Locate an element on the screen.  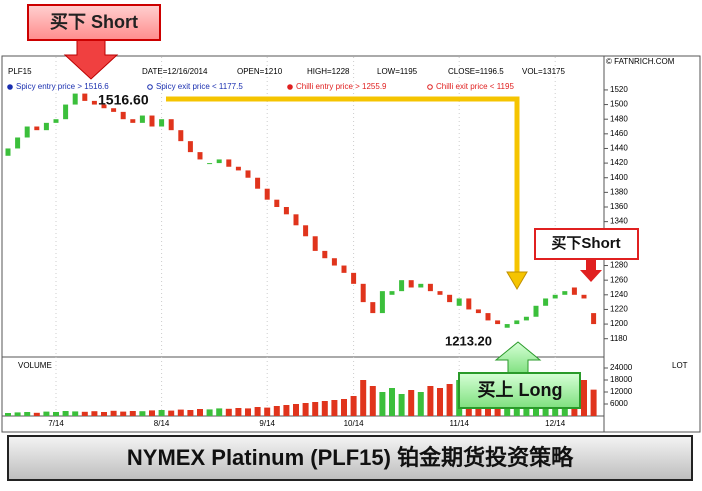
y-tick-label: 1400 is located at coordinates (619, 177).